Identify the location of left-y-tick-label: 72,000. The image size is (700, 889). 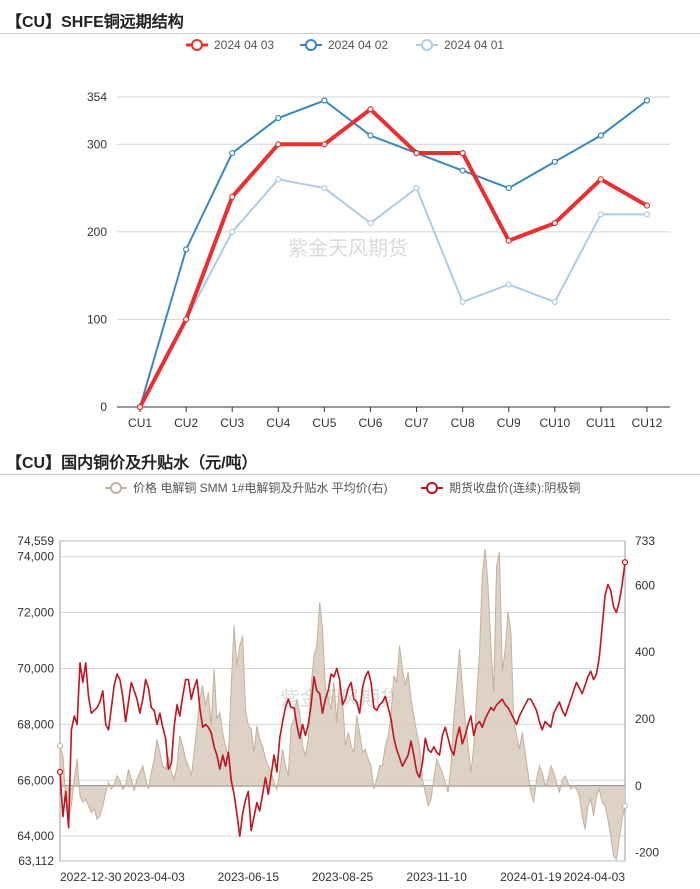
(35, 613).